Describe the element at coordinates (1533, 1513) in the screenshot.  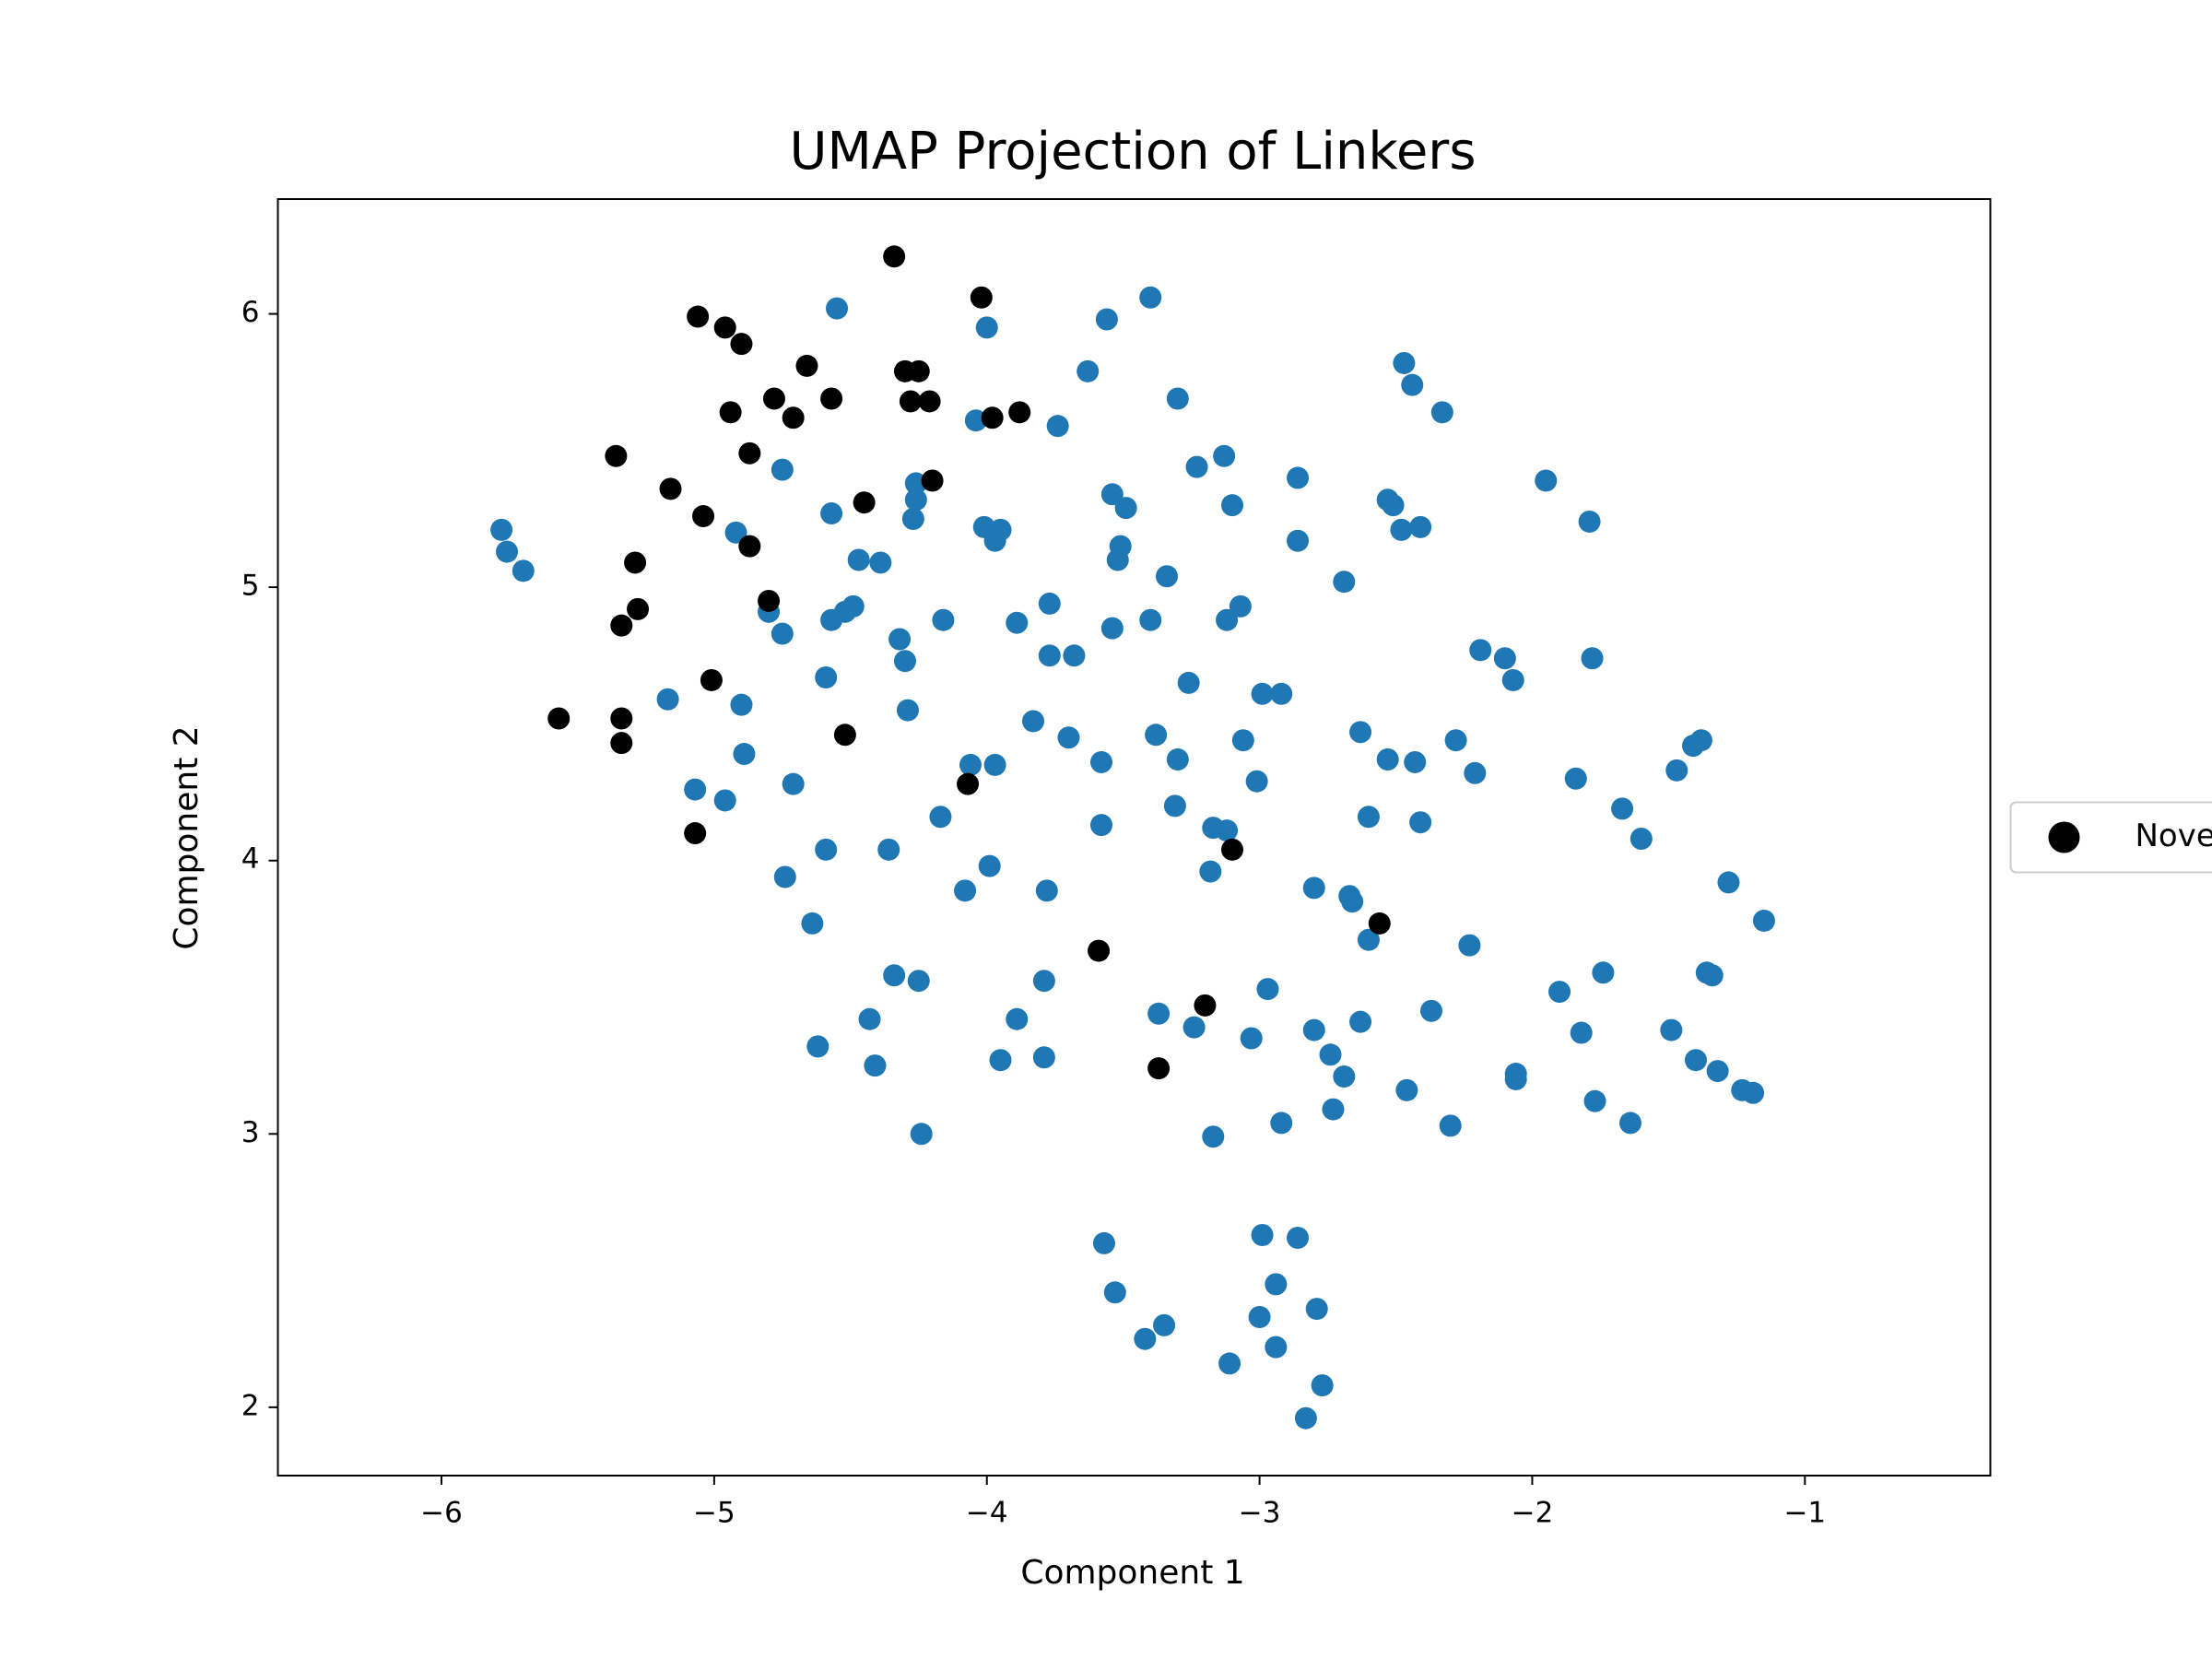
I see `x-tick-label: −2` at that location.